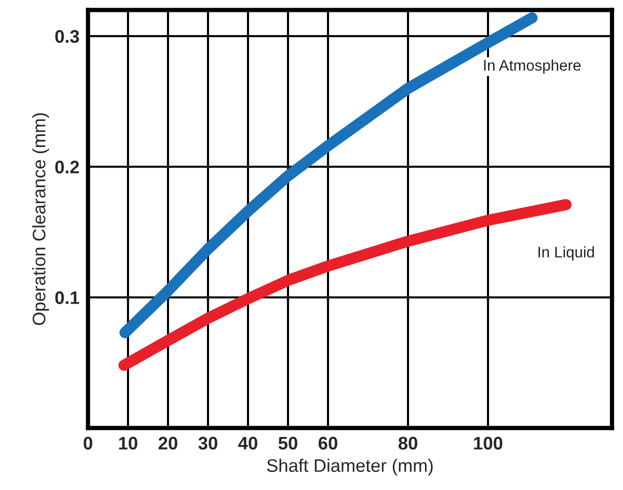 The height and width of the screenshot is (490, 623). What do you see at coordinates (67, 36) in the screenshot?
I see `y-tick-label: 0.3` at bounding box center [67, 36].